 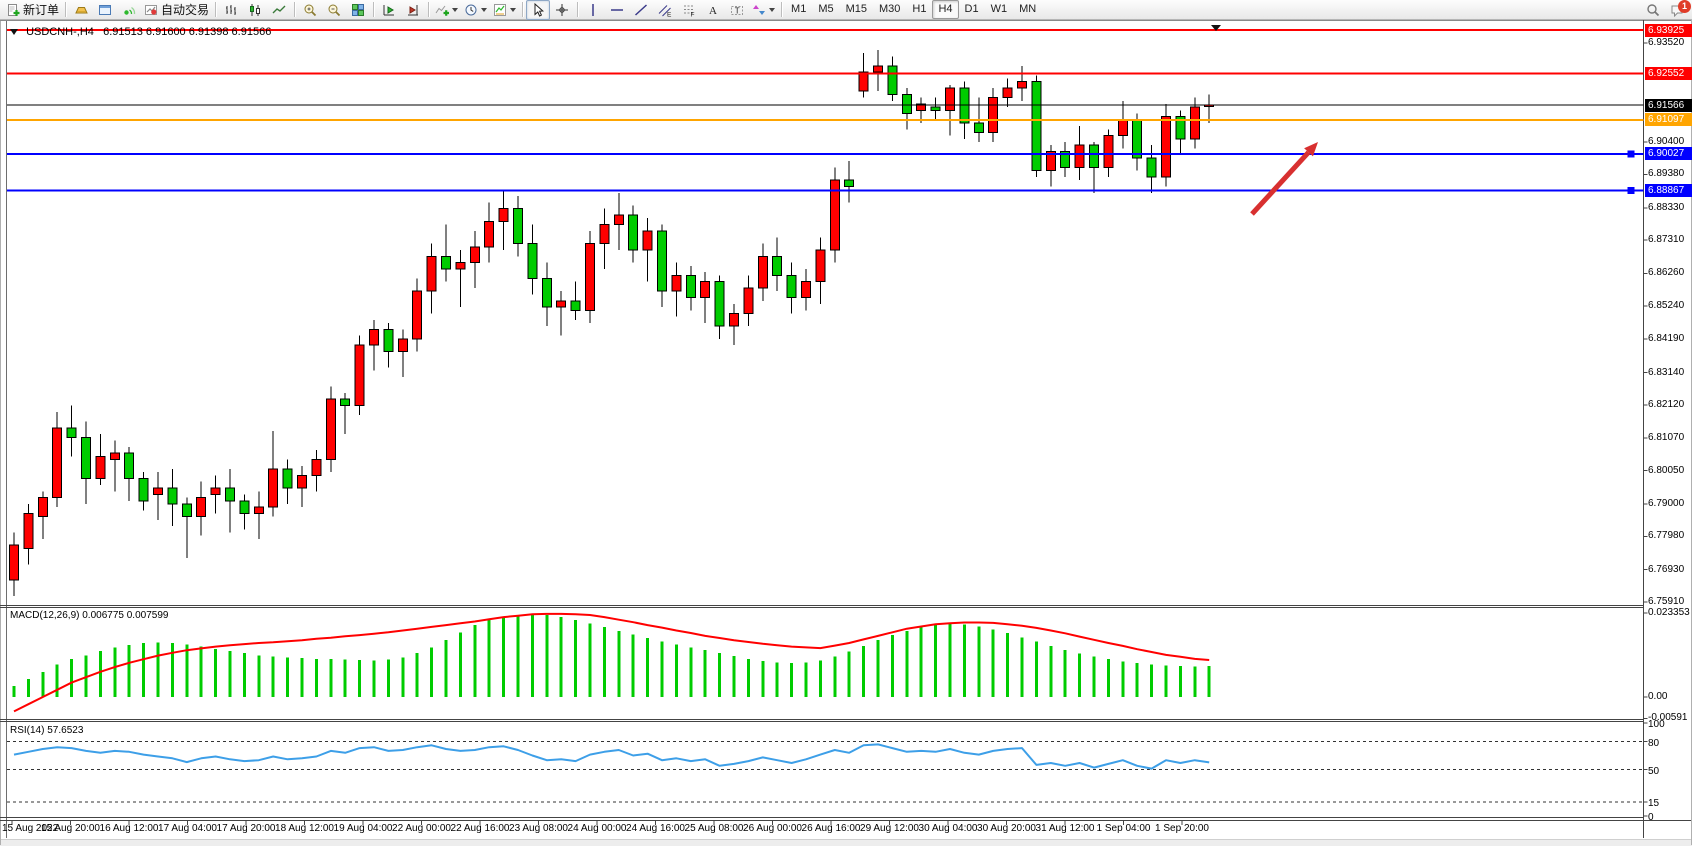 I want to click on chart-window-button, so click(x=105, y=10).